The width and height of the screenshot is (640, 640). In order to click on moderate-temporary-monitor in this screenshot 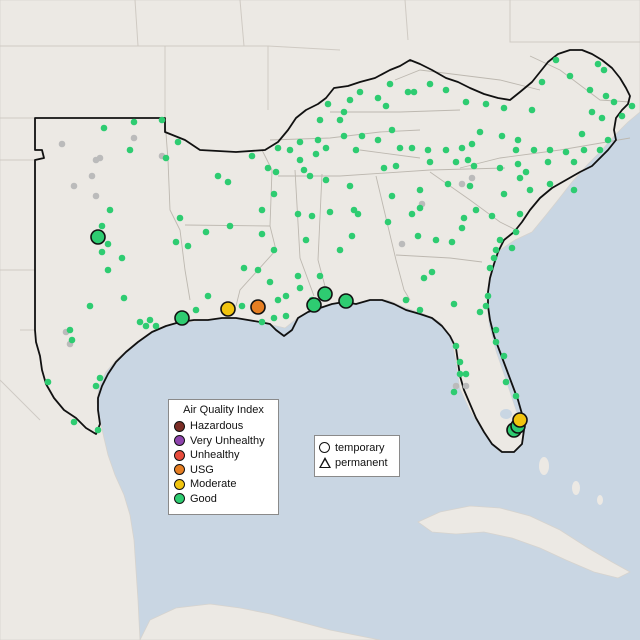, I will do `click(520, 420)`.